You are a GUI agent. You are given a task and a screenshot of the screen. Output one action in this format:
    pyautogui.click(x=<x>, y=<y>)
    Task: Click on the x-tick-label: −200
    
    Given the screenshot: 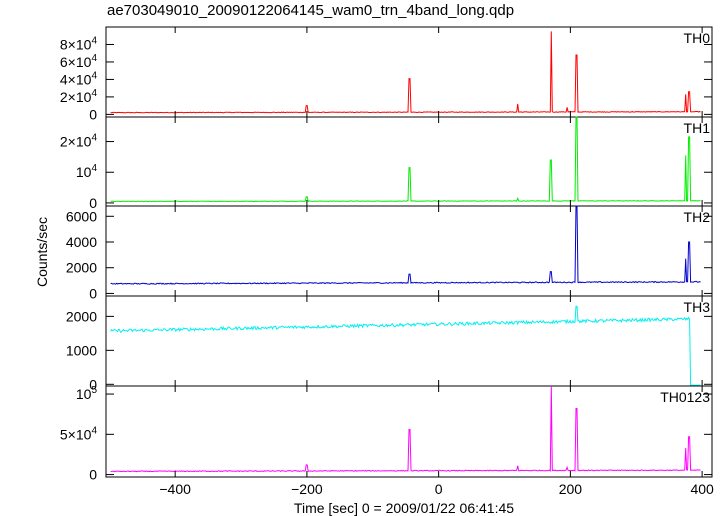 What is the action you would take?
    pyautogui.click(x=307, y=489)
    